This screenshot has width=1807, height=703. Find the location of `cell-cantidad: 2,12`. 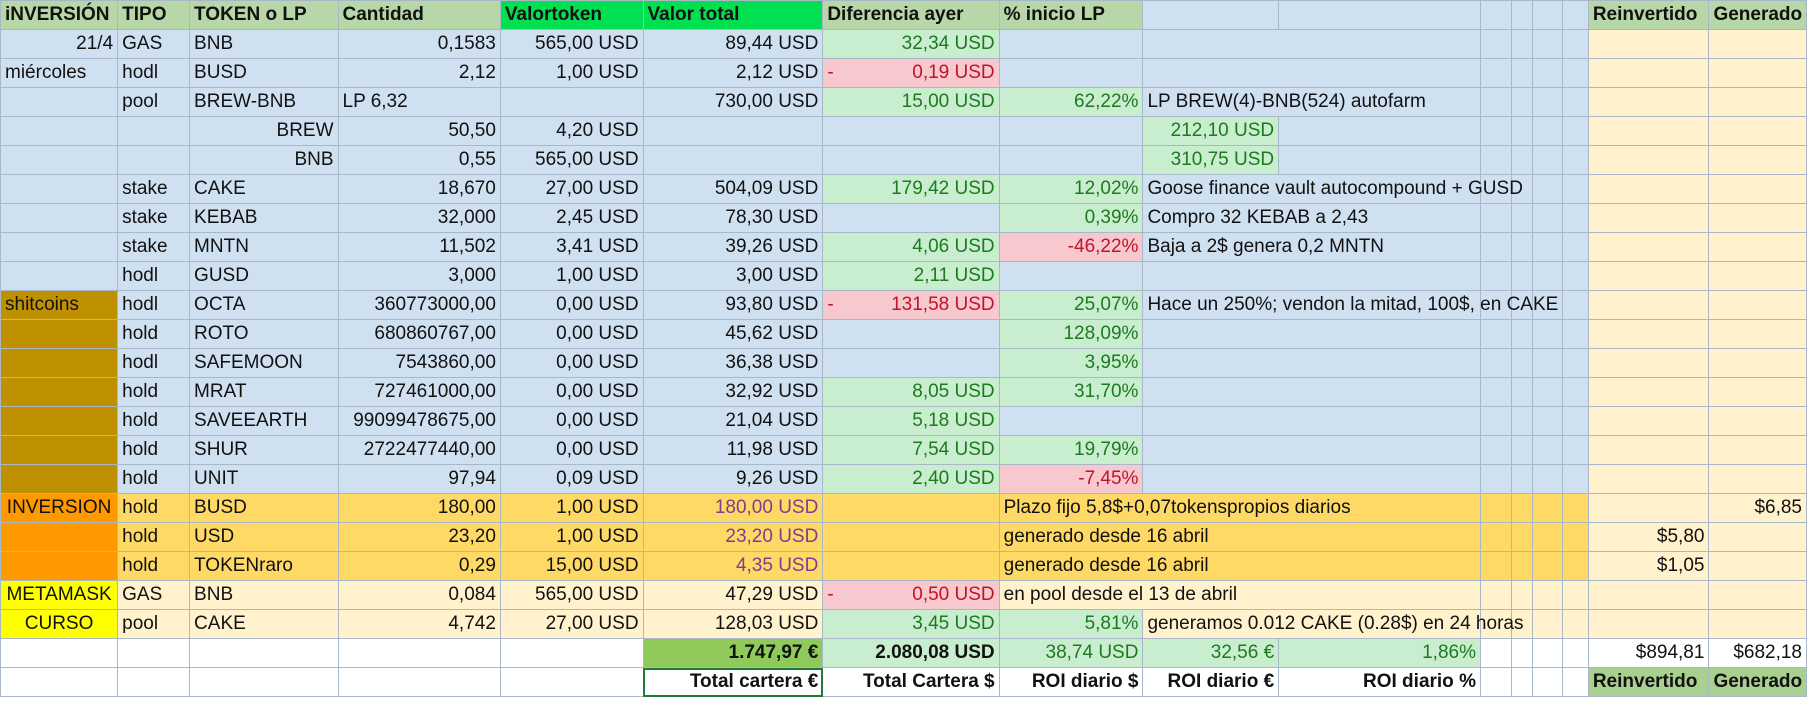

cell-cantidad: 2,12 is located at coordinates (419, 73).